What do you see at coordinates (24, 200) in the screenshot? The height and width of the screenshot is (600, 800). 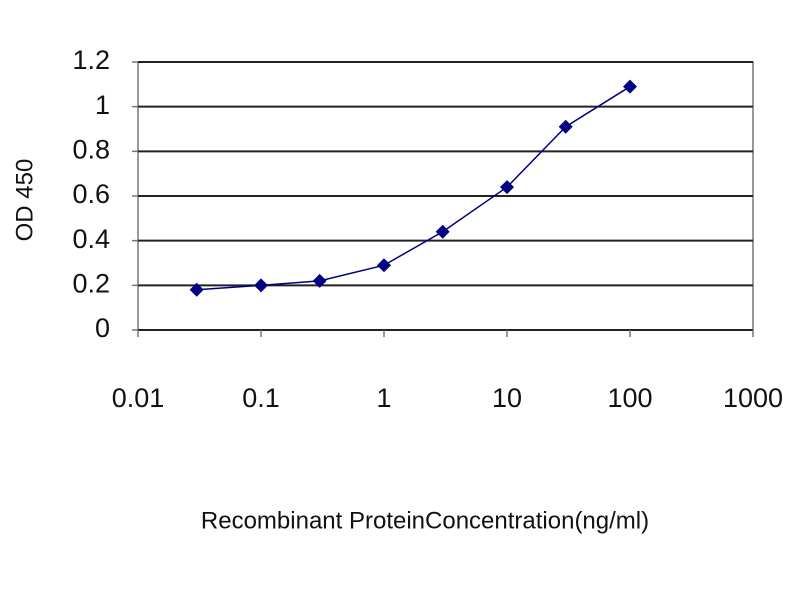 I see `y-axis-title: OD 450` at bounding box center [24, 200].